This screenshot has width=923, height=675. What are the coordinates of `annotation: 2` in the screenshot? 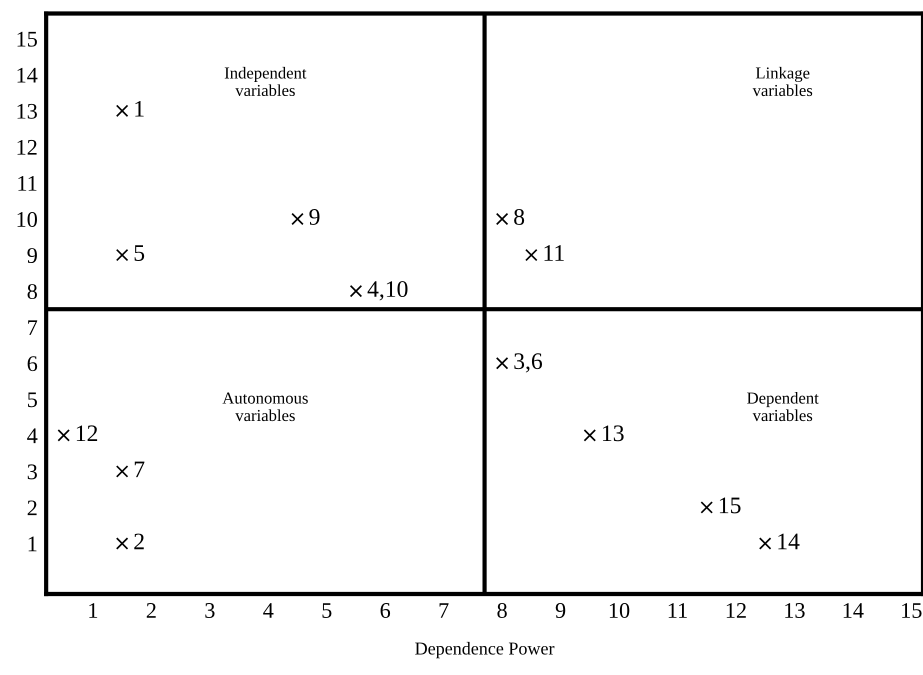 It's located at (139, 542).